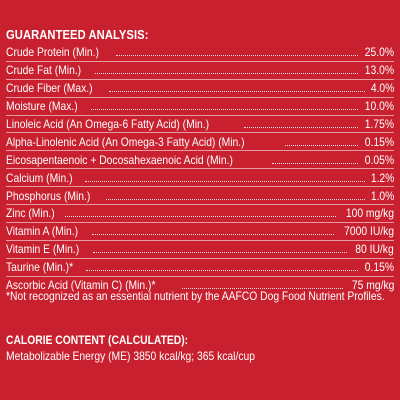 This screenshot has height=400, width=400. I want to click on nutrient-label: Calcium (Min.), so click(39, 177).